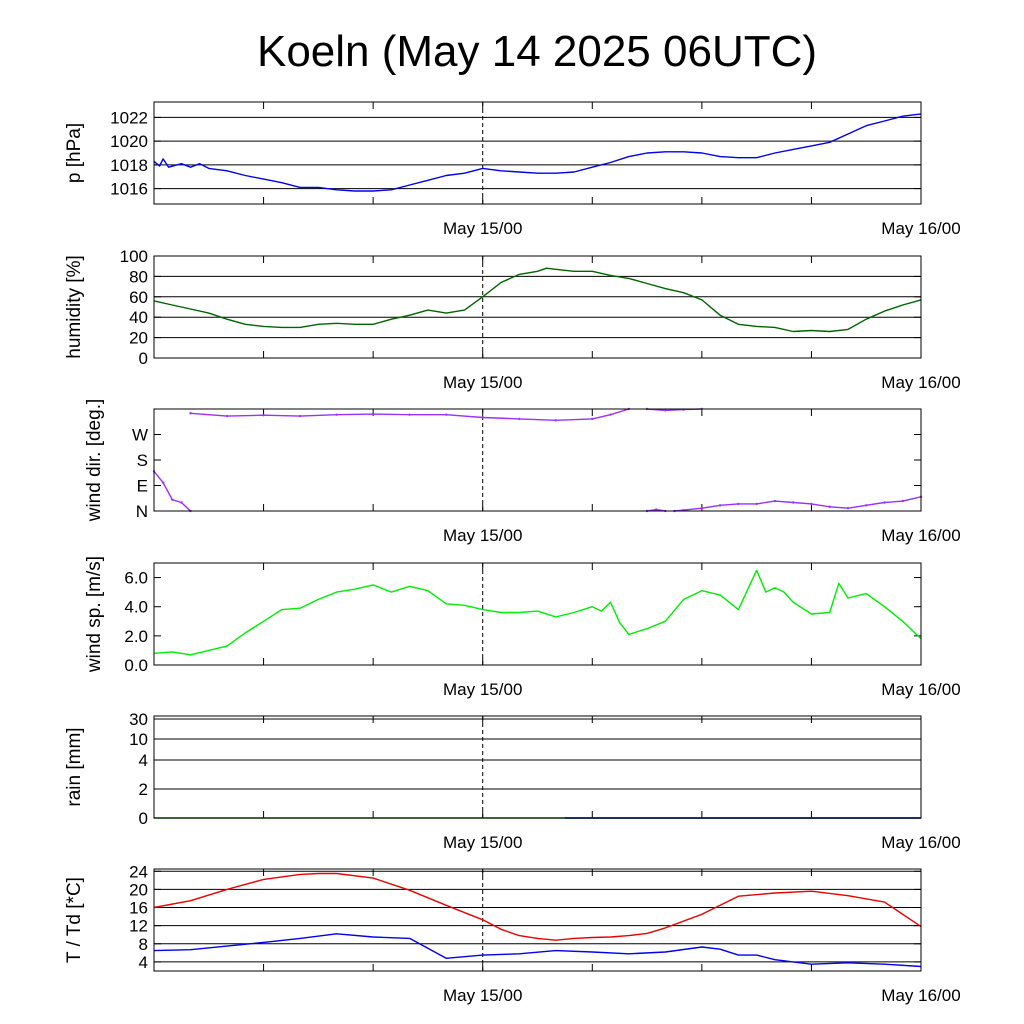  I want to click on y-tick-label: 2, so click(143, 789).